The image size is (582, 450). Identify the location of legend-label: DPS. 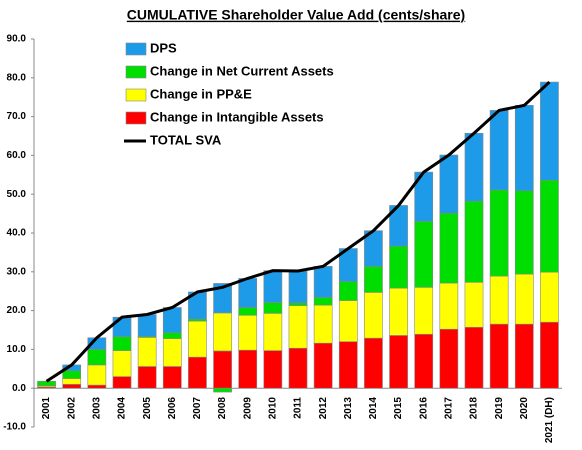
(163, 47).